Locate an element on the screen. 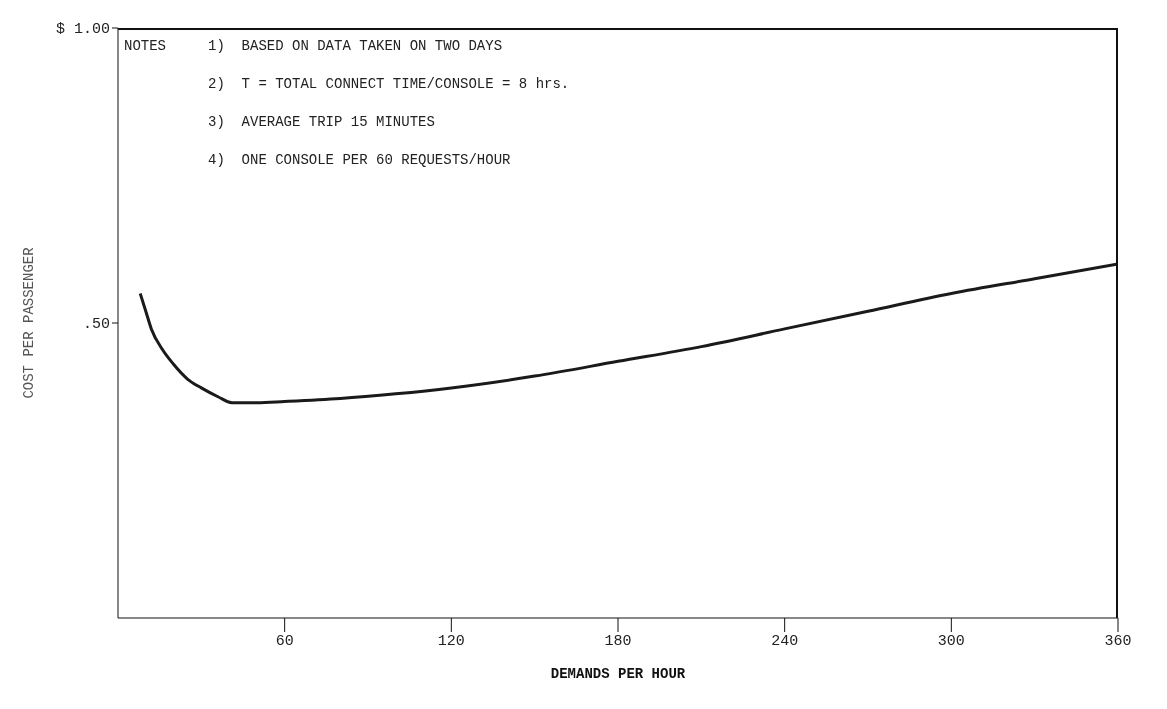 The height and width of the screenshot is (709, 1167). x-tick-label: 360 is located at coordinates (1118, 641).